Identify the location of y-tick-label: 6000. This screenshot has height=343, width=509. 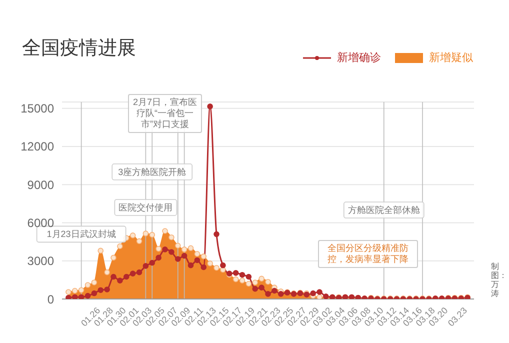
(40, 223).